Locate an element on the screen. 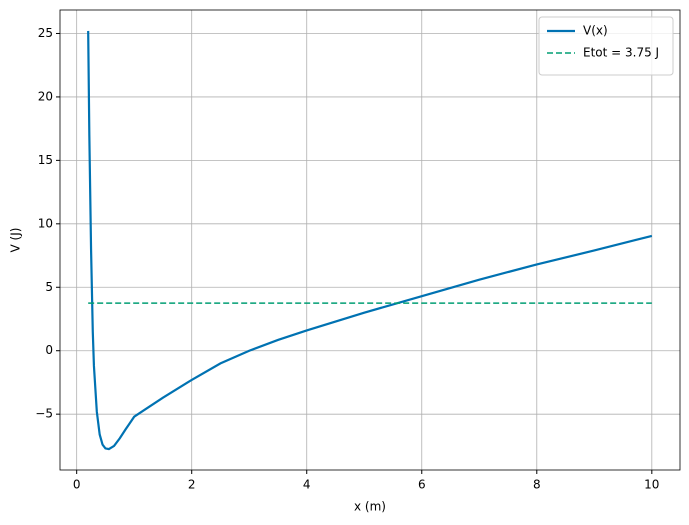 Image resolution: width=689 pixels, height=525 pixels. y-tick-label: 10 is located at coordinates (45, 223).